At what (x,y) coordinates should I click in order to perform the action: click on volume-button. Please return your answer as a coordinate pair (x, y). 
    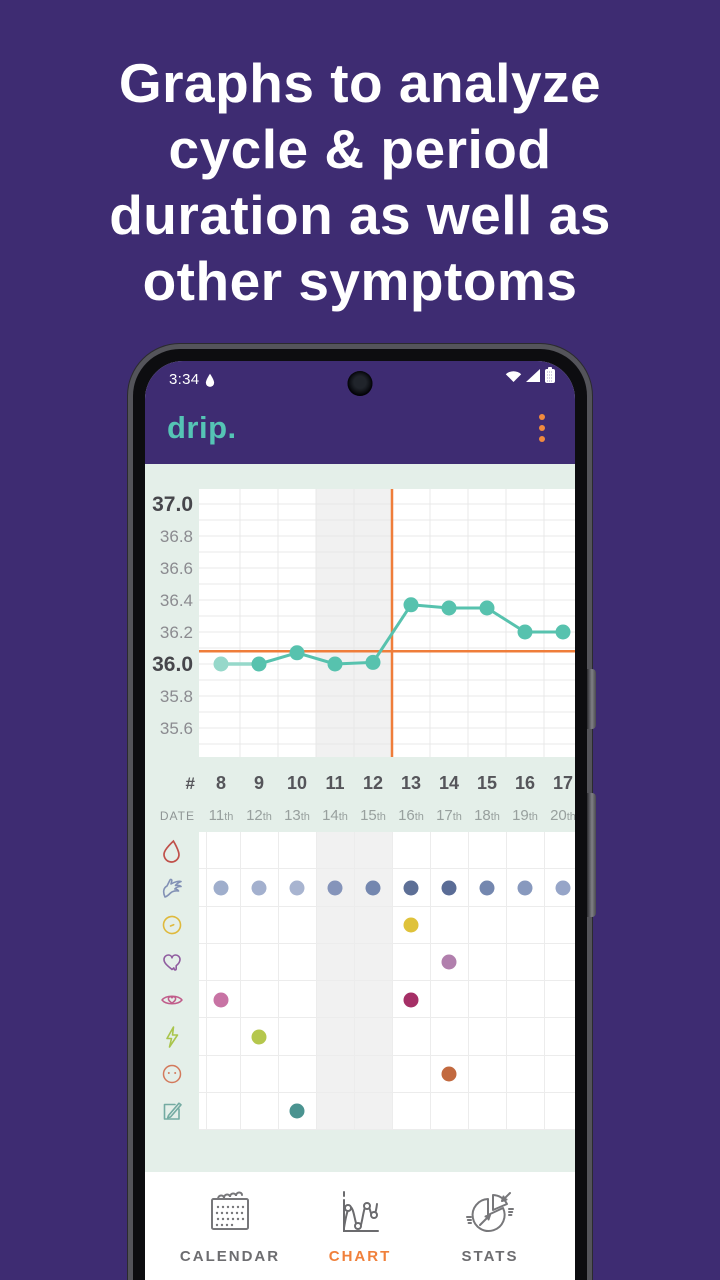
    Looking at the image, I should click on (591, 699).